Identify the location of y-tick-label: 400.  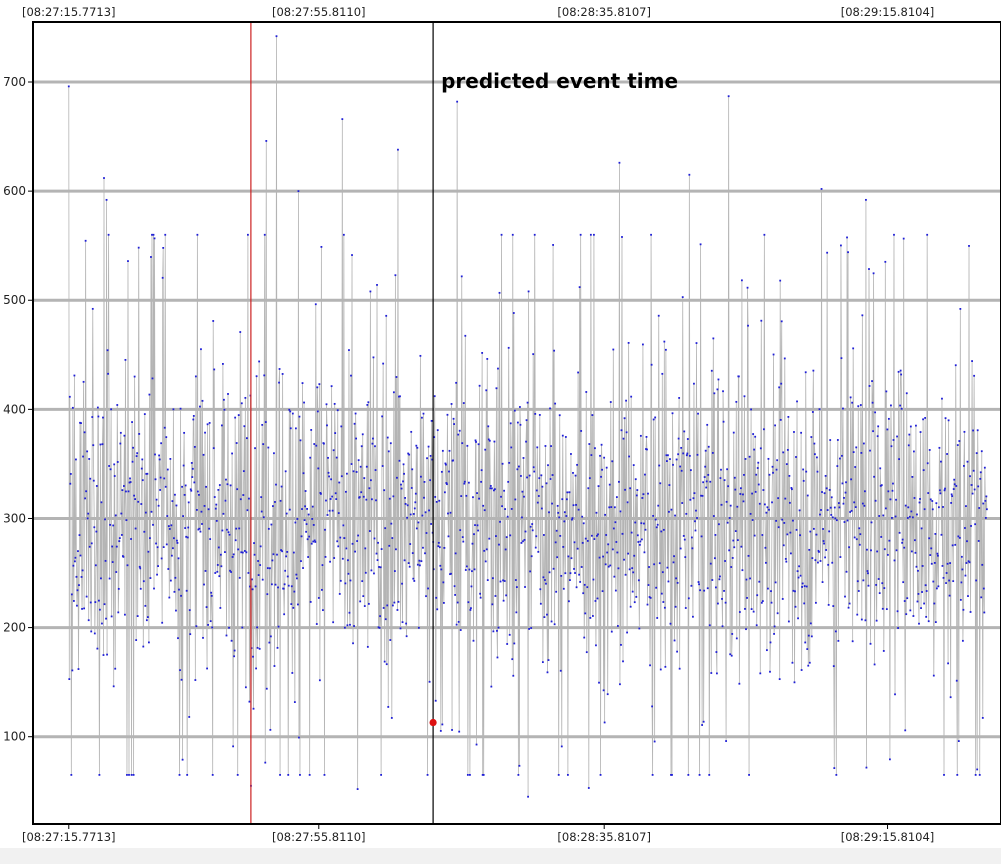
(14, 409).